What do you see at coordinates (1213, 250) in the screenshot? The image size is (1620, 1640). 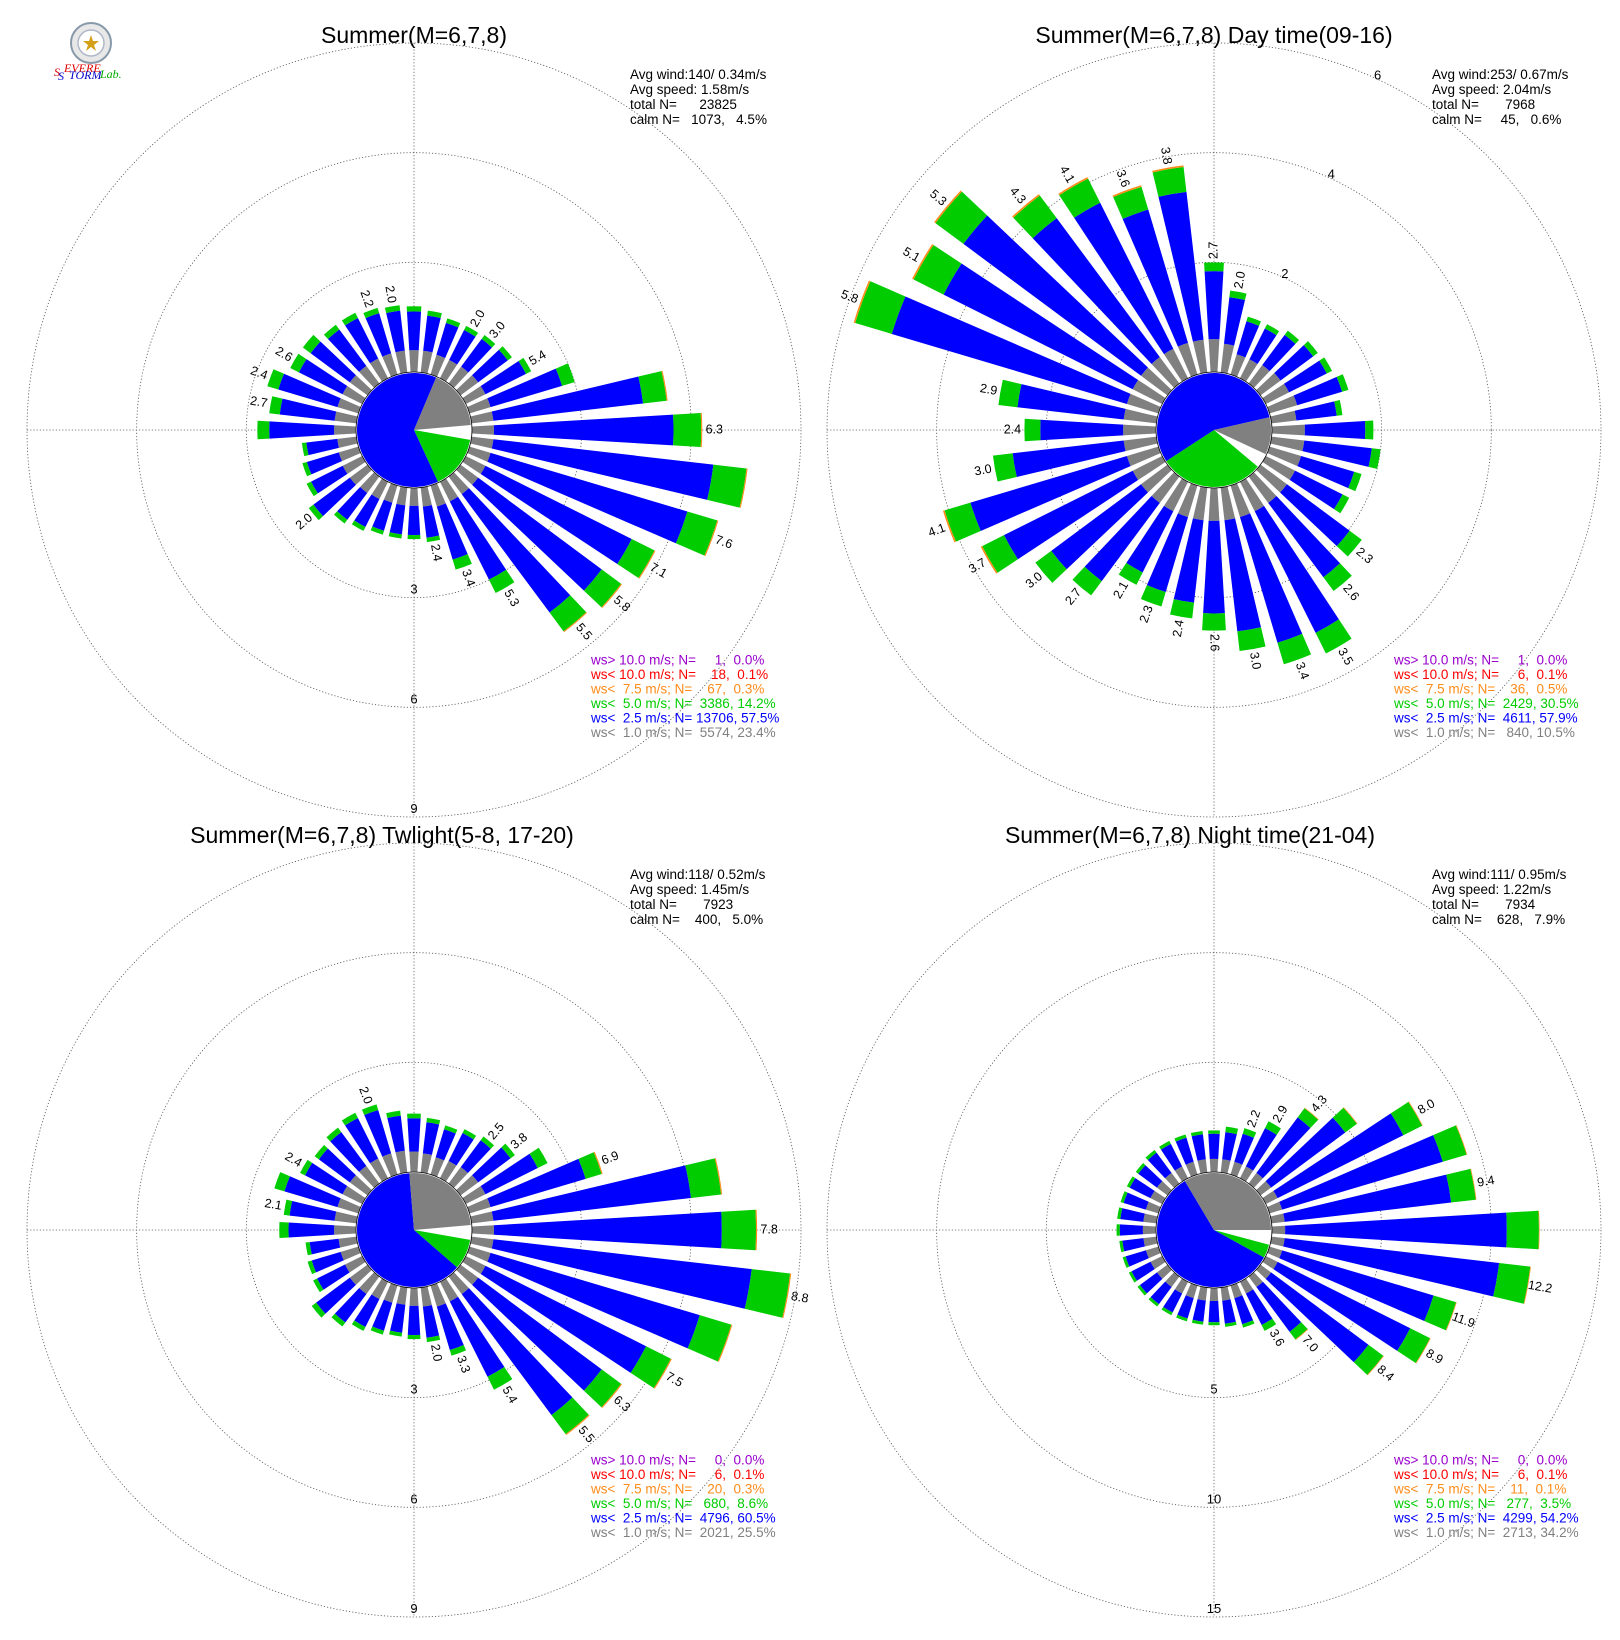 I see `bar-value-label: 2.7` at bounding box center [1213, 250].